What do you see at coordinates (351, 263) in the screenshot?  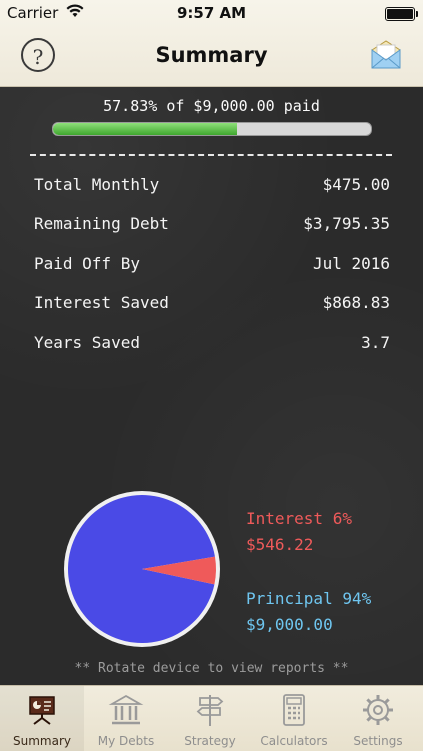 I see `row-value: Jul 2016` at bounding box center [351, 263].